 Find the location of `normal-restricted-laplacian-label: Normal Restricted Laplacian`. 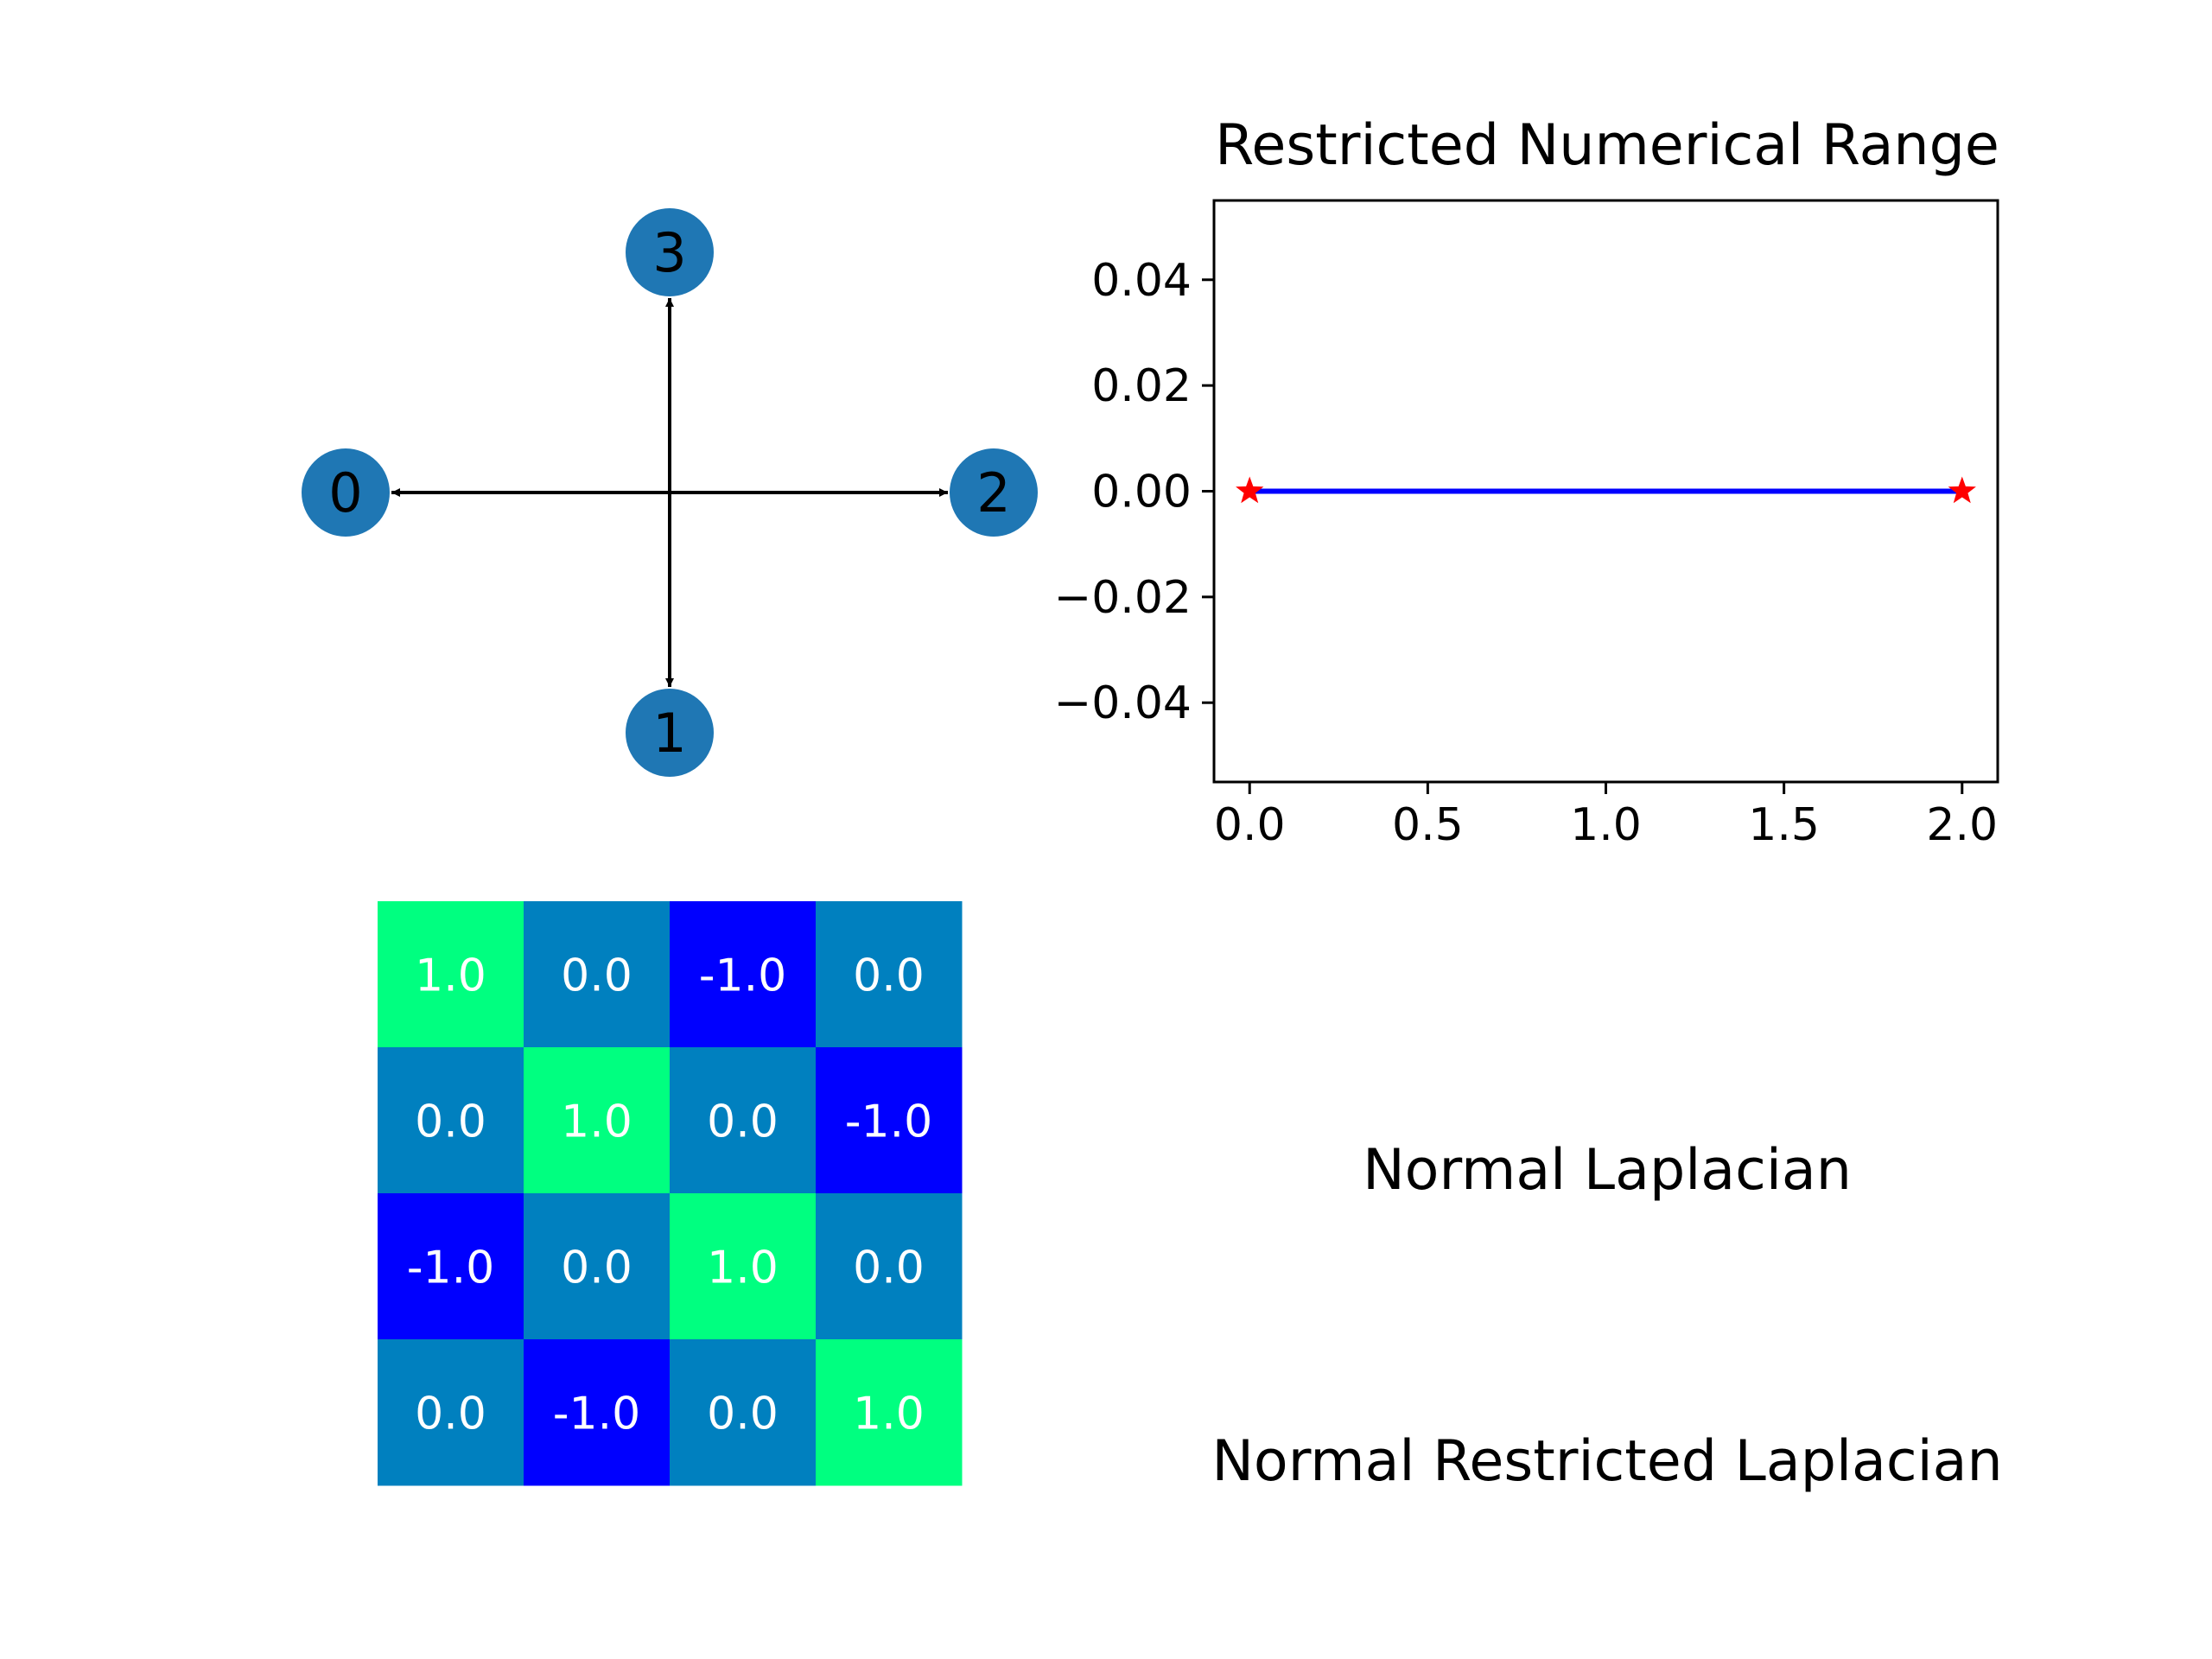

normal-restricted-laplacian-label: Normal Restricted Laplacian is located at coordinates (1606, 1461).